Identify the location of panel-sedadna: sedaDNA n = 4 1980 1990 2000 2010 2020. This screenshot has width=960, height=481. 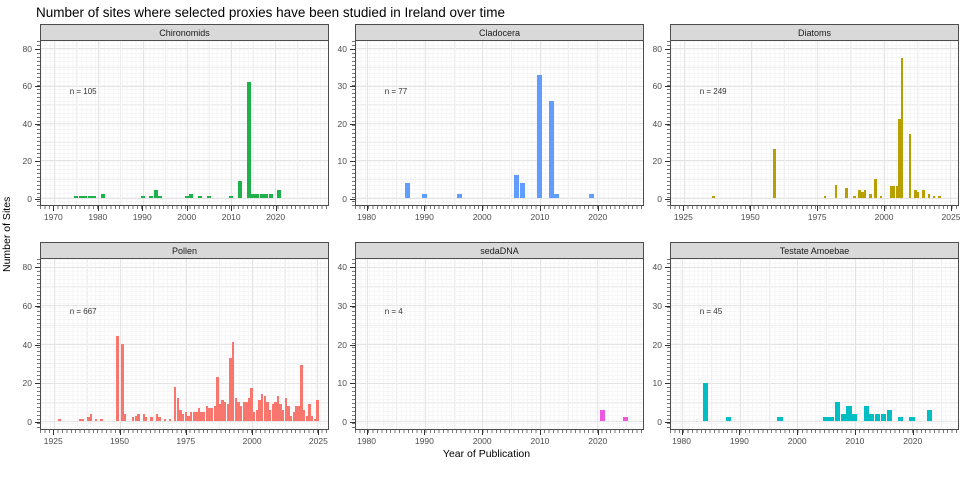
(499, 344).